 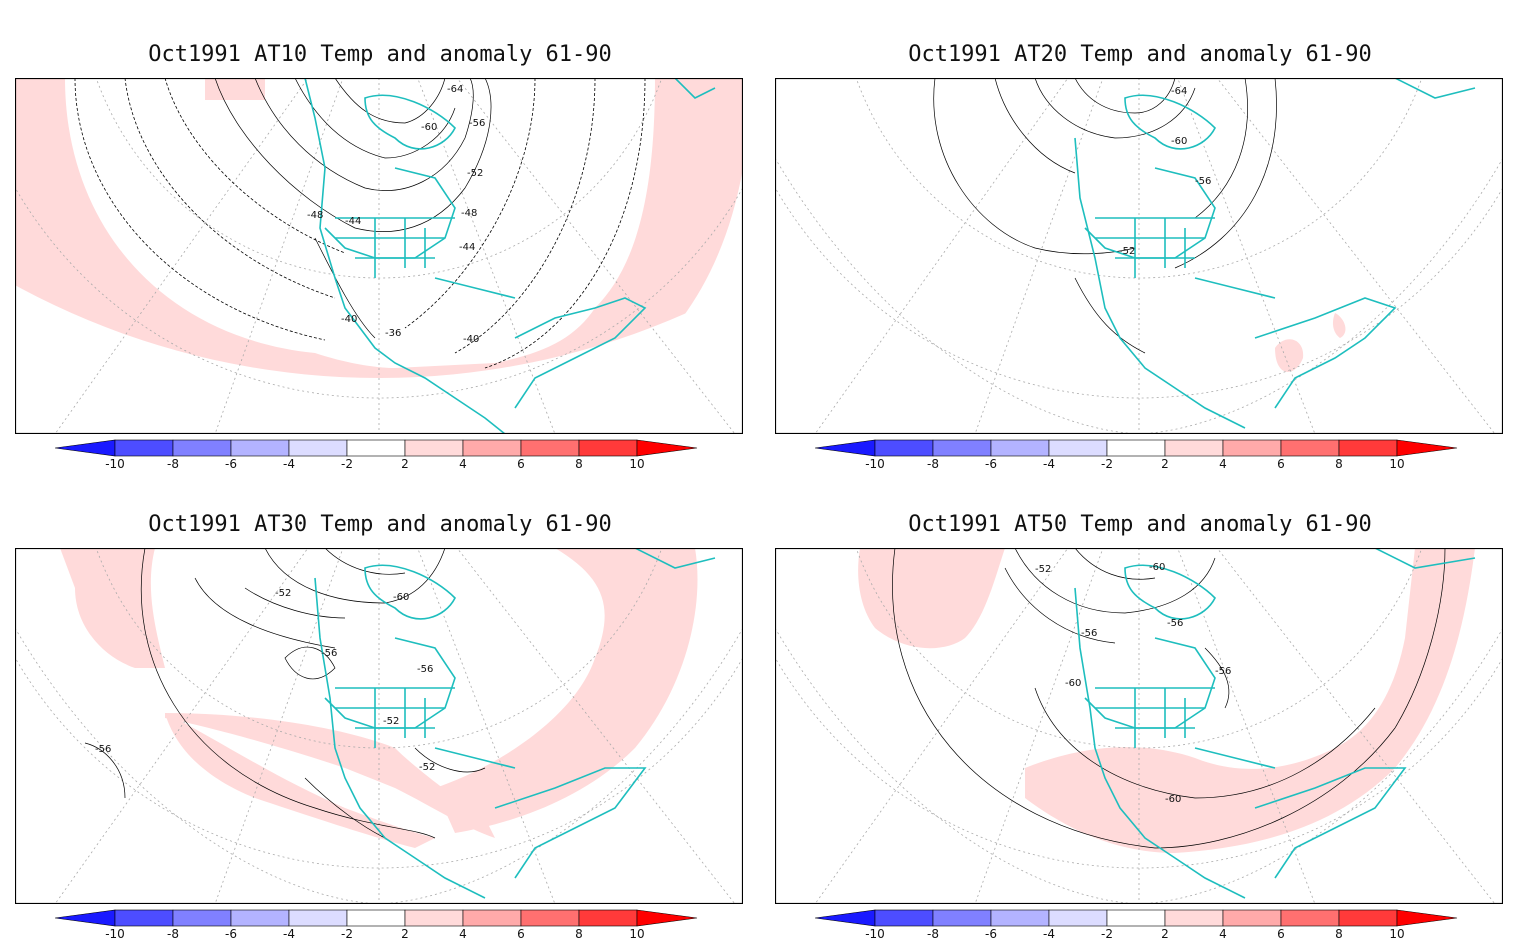 I want to click on panel-title: Oct1991 AT50 Temp and anomaly 61-90, so click(x=1140, y=524).